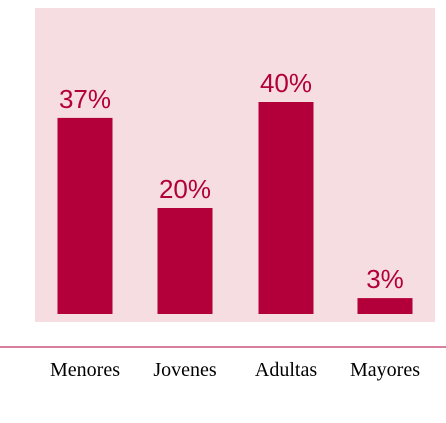 The width and height of the screenshot is (446, 423). Describe the element at coordinates (185, 189) in the screenshot. I see `value-label-jovenes: 20%` at that location.